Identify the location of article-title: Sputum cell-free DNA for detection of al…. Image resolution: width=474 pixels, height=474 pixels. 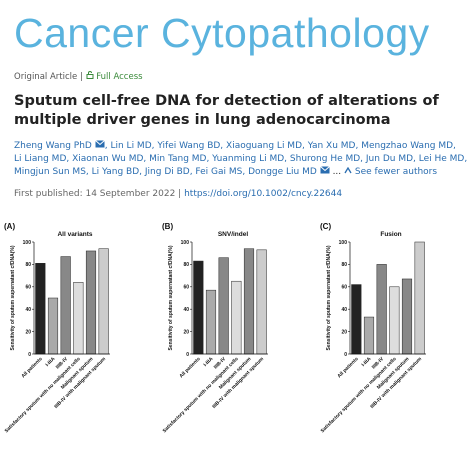
(226, 110).